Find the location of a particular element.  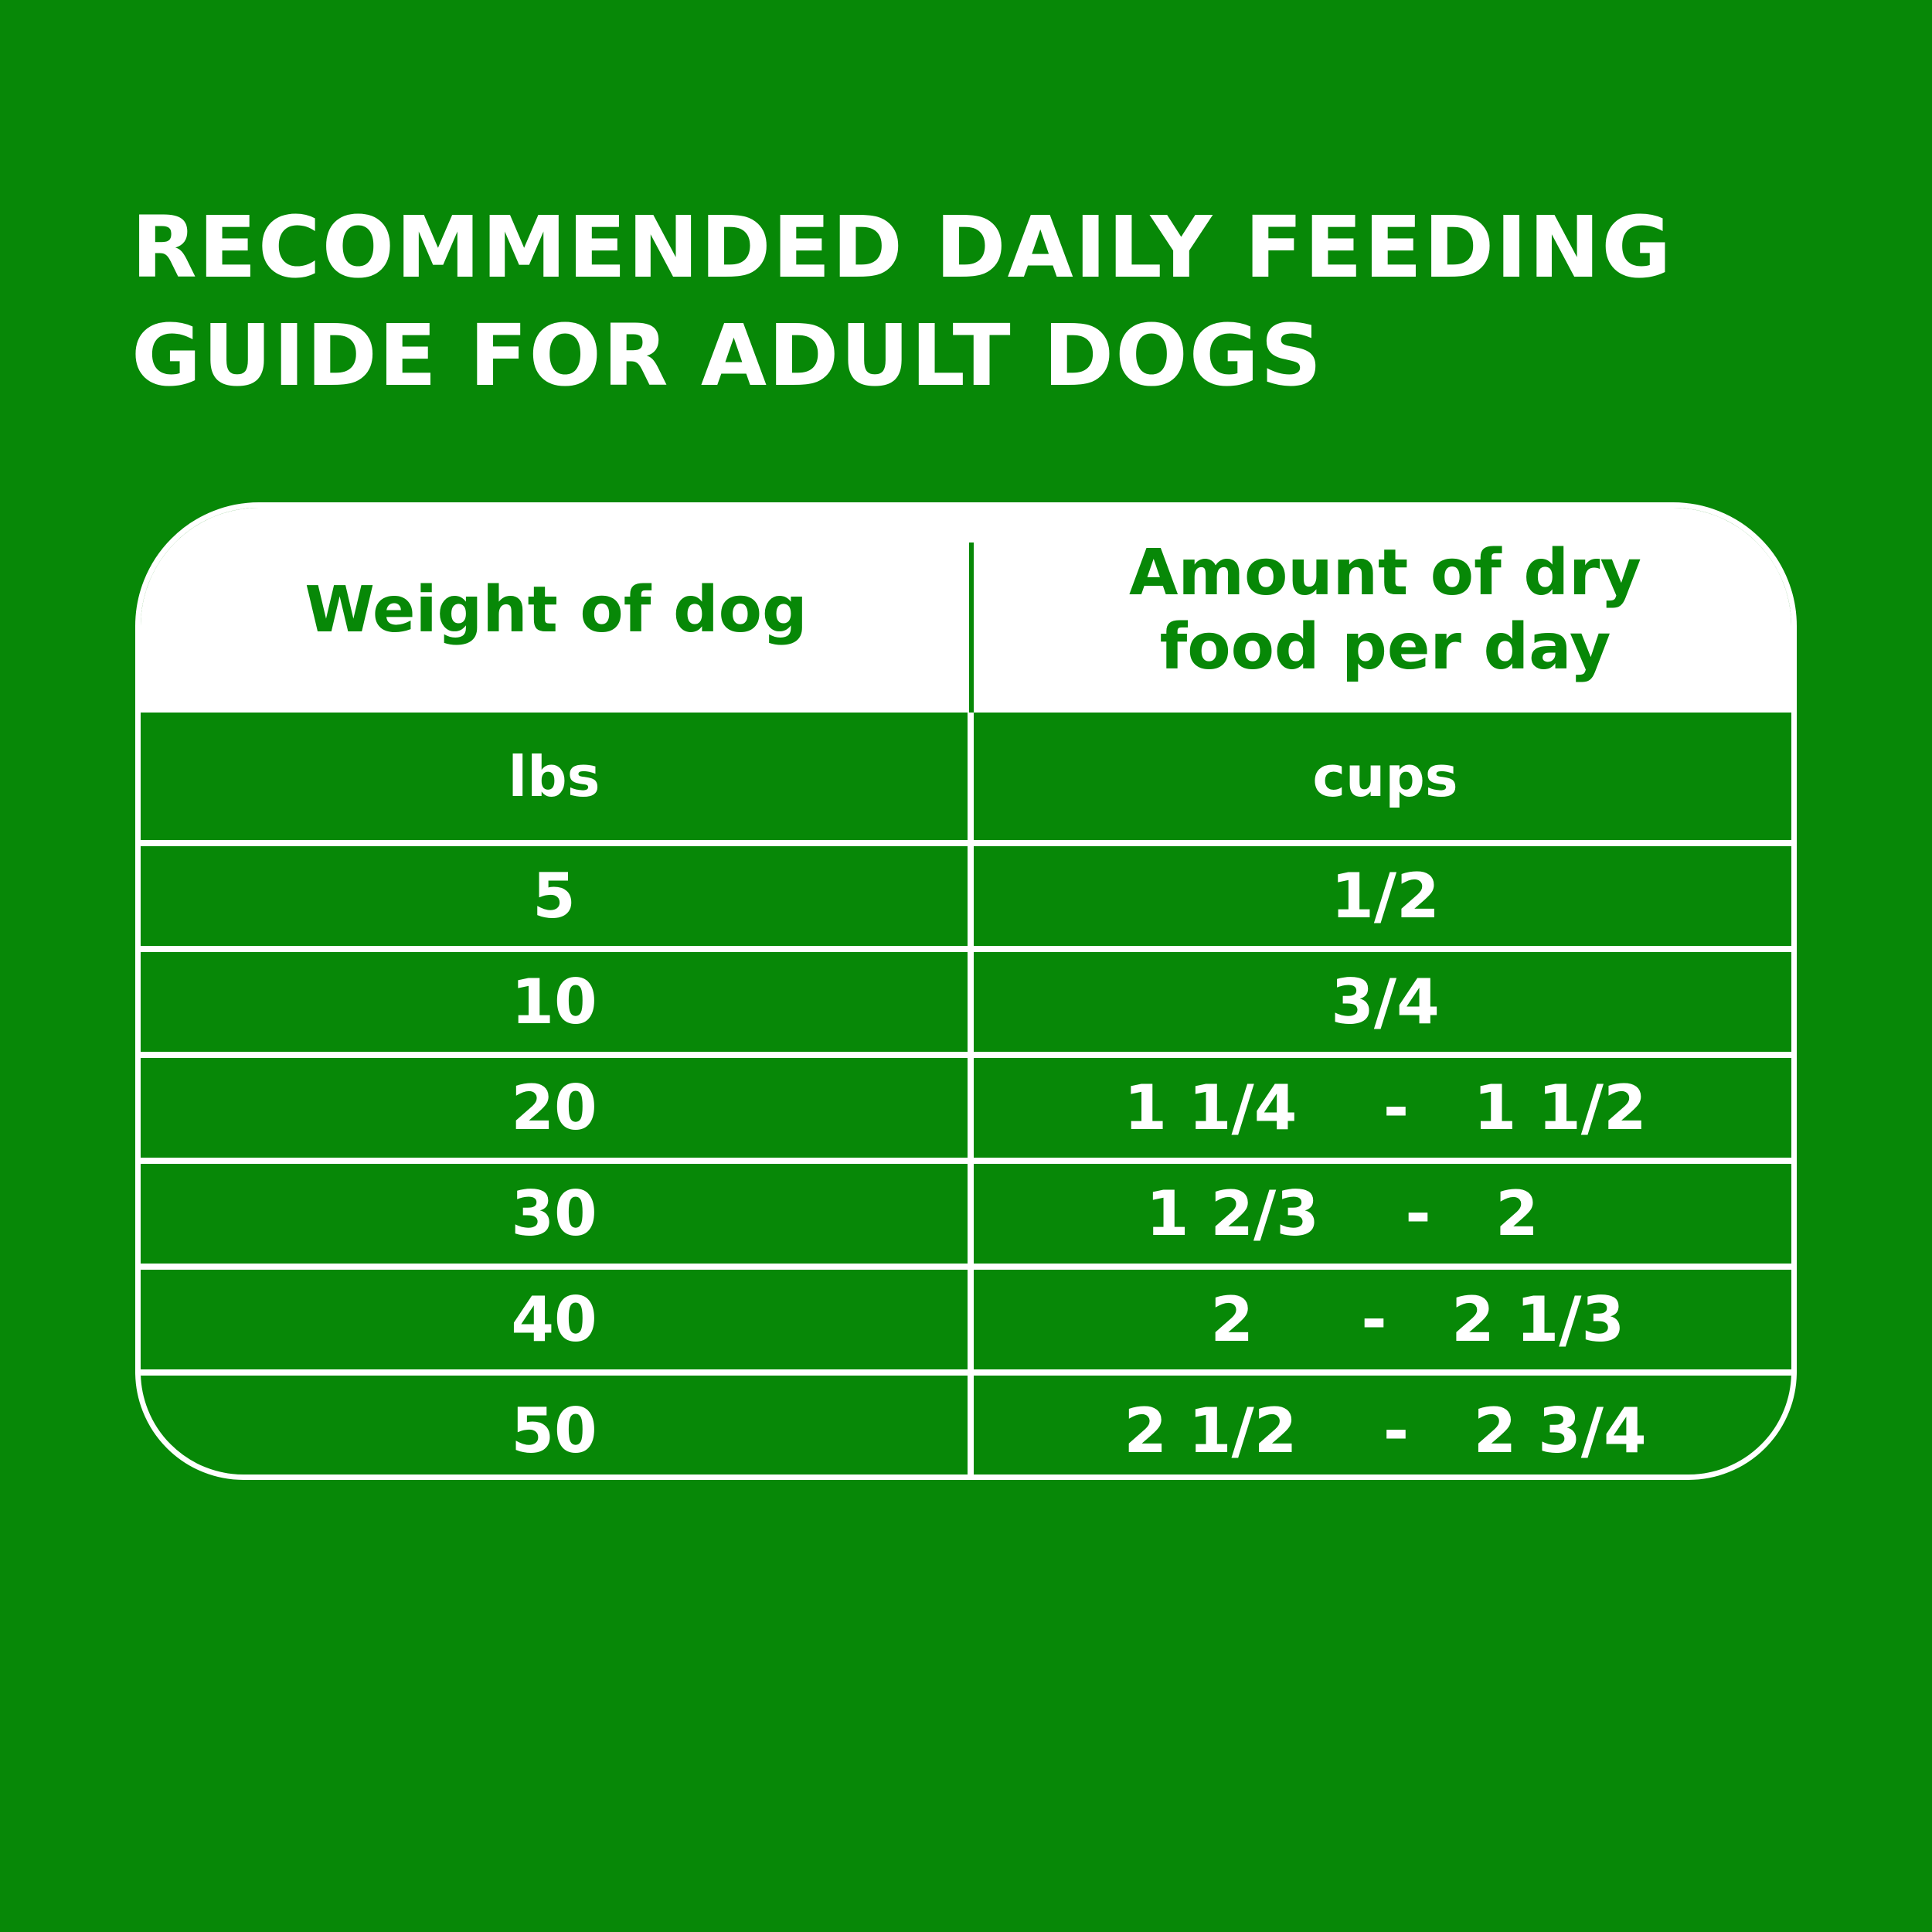

table-row: 5 1/2 is located at coordinates (966, 893).